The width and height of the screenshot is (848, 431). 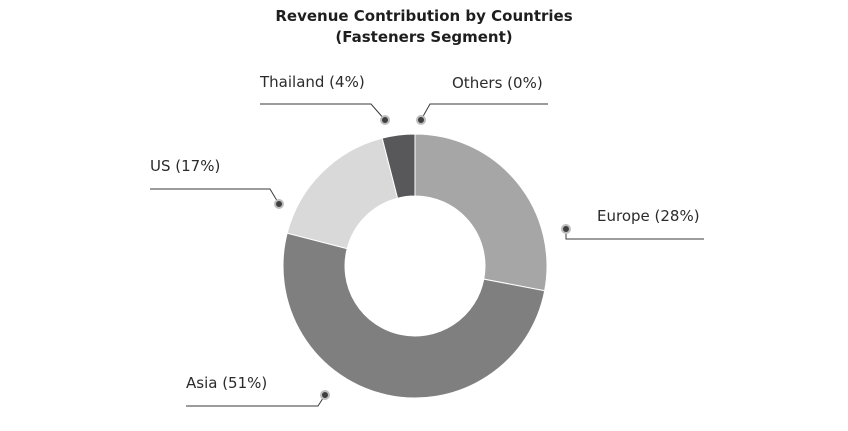 What do you see at coordinates (634, 234) in the screenshot?
I see `leader-line-europe` at bounding box center [634, 234].